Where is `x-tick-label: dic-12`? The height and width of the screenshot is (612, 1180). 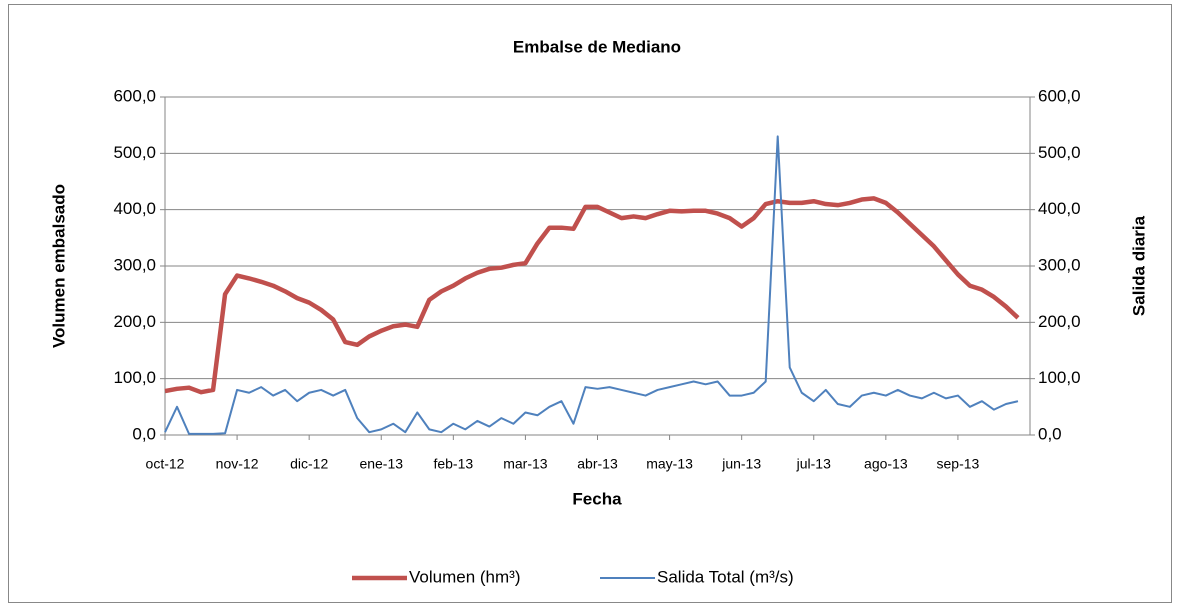
x-tick-label: dic-12 is located at coordinates (309, 464).